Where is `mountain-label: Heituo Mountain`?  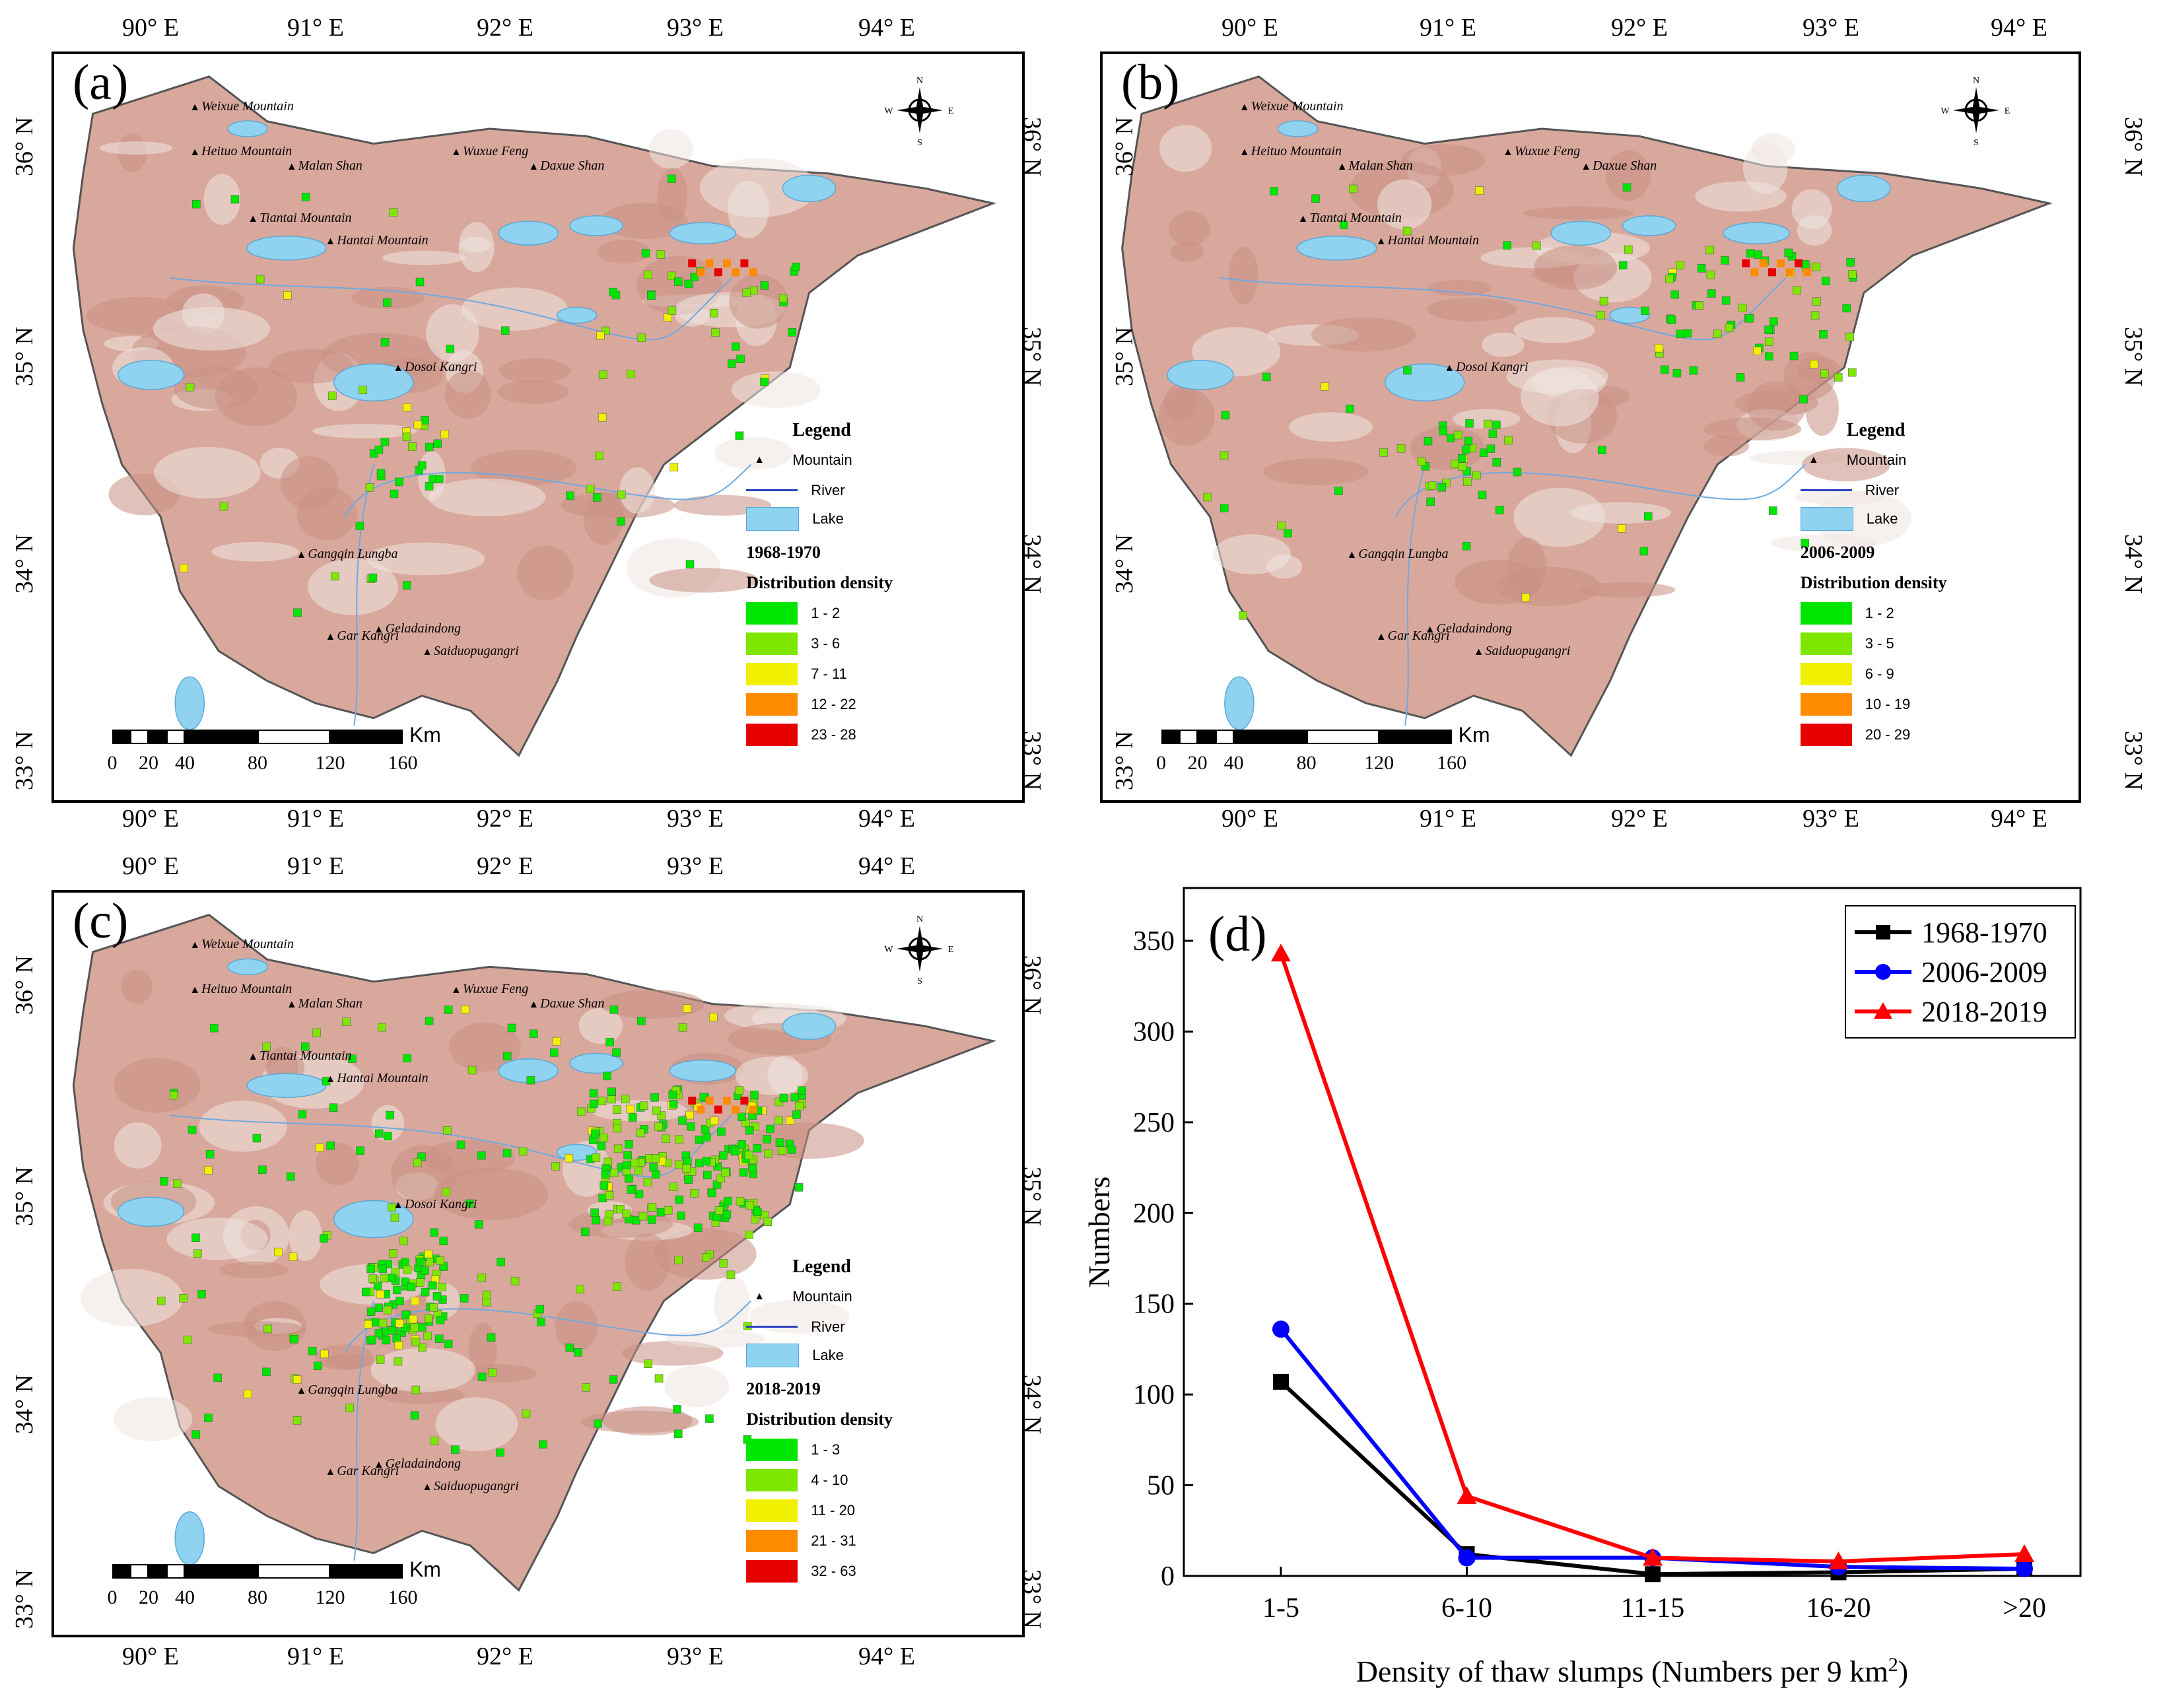 mountain-label: Heituo Mountain is located at coordinates (240, 989).